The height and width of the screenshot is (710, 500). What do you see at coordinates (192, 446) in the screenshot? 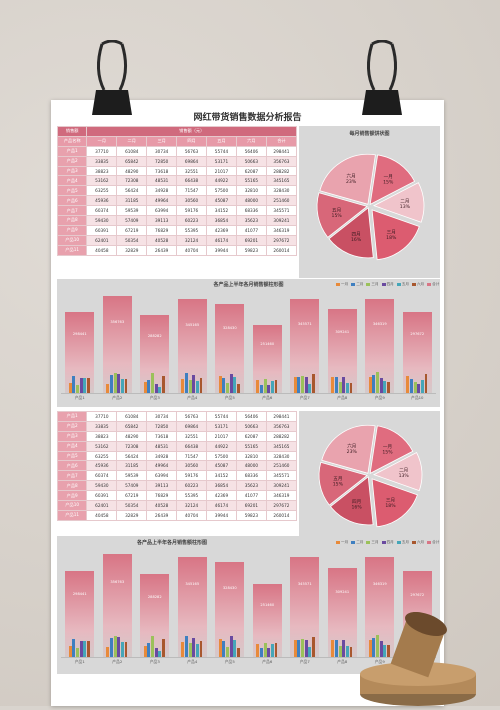
I see `table-cell: 66438` at bounding box center [192, 446].